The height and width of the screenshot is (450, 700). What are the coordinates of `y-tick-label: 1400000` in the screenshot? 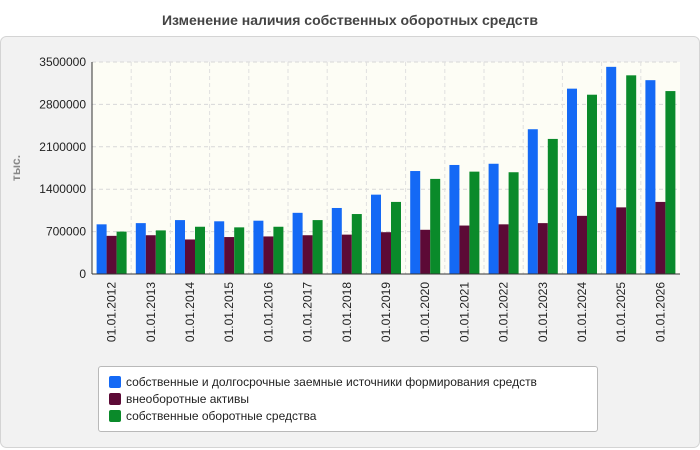 It's located at (62, 189).